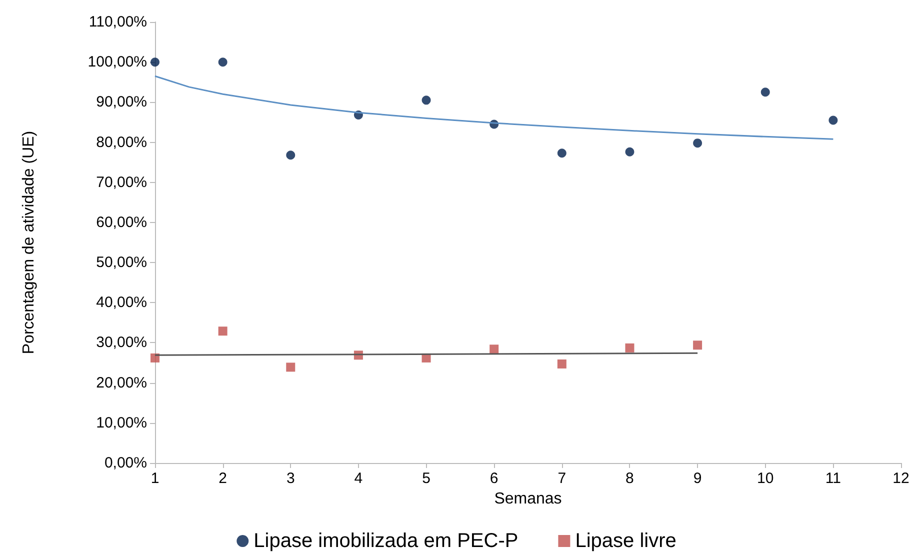 The width and height of the screenshot is (913, 556). I want to click on x-tick-label: 5, so click(426, 478).